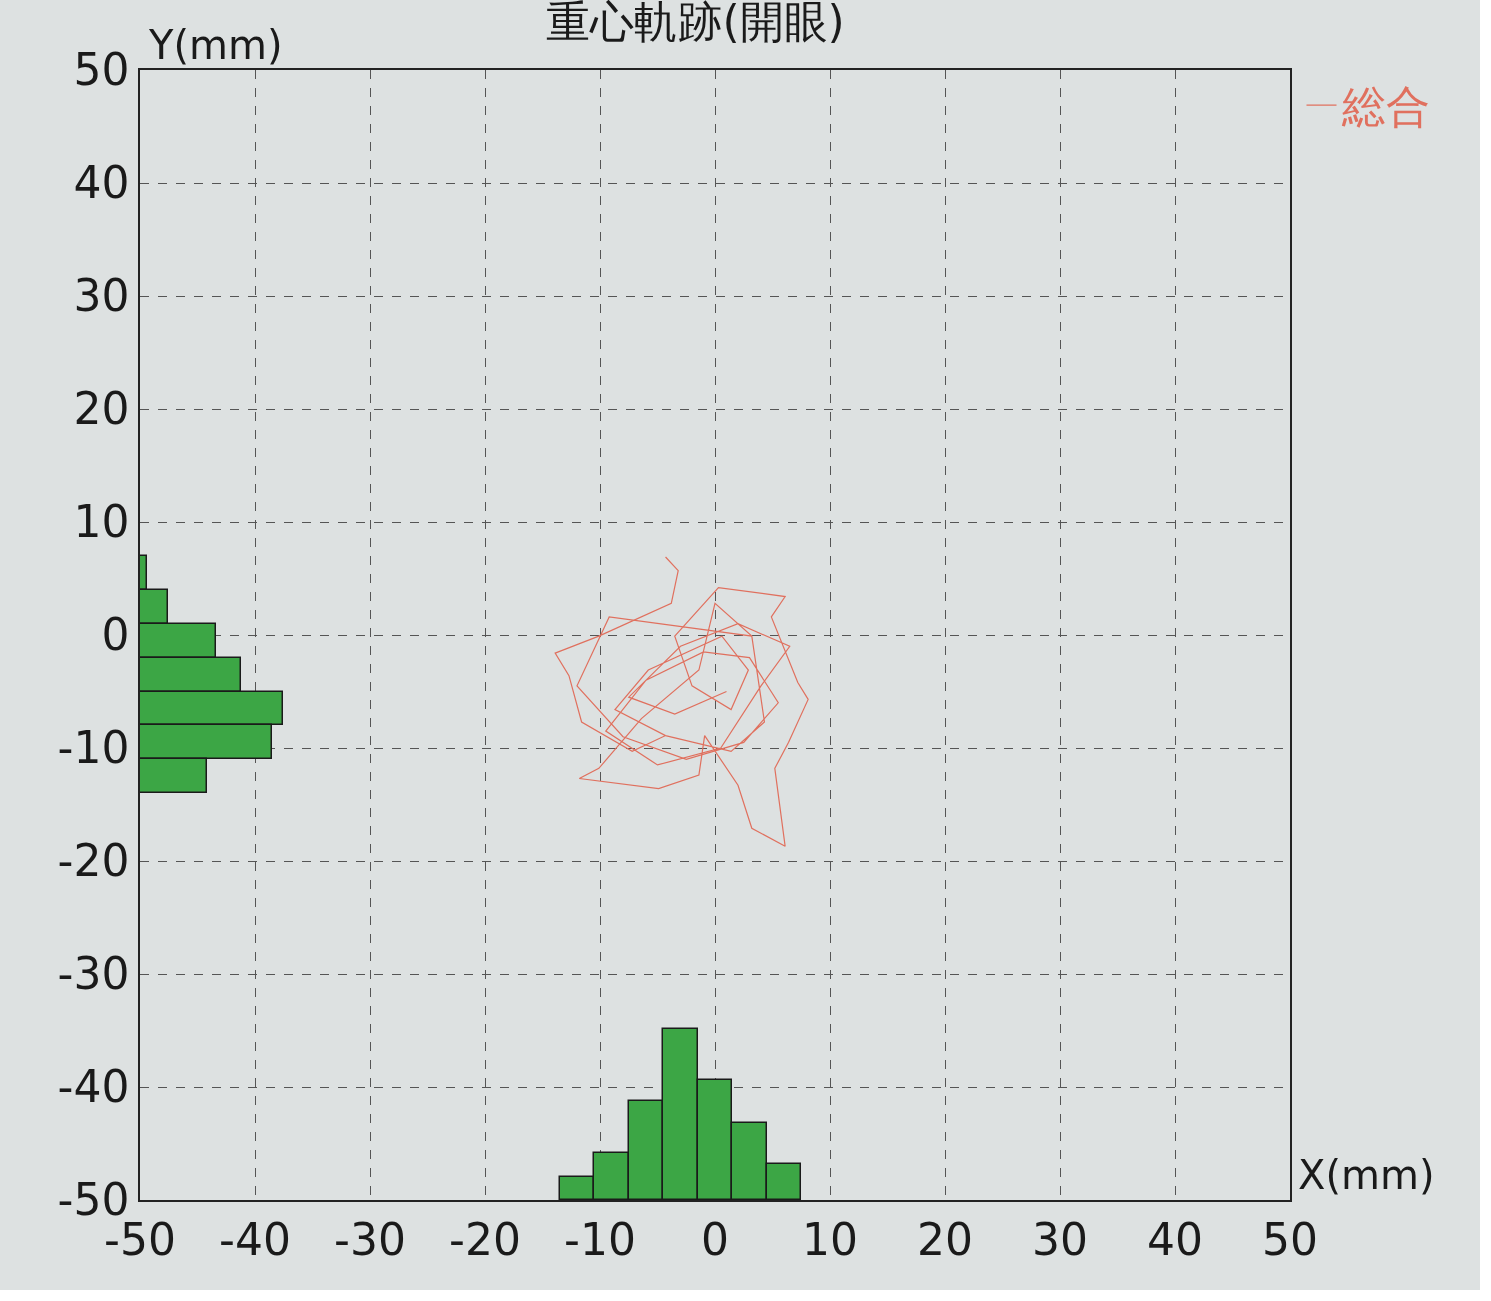 The image size is (1491, 1301). What do you see at coordinates (101, 183) in the screenshot?
I see `y-tick-label: 40` at bounding box center [101, 183].